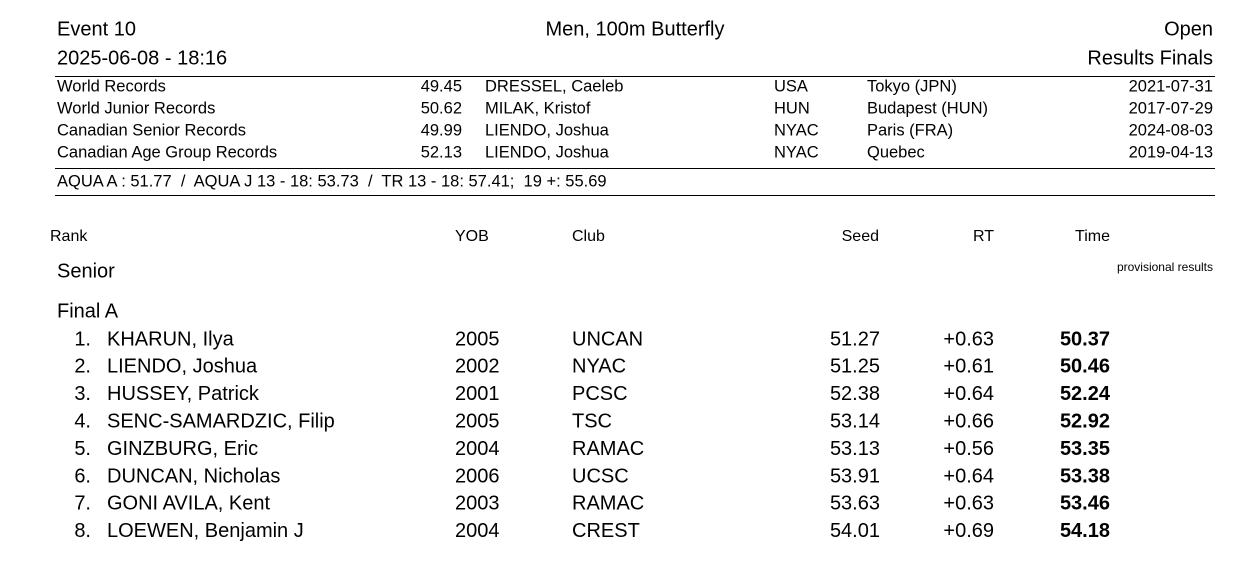 This screenshot has height=577, width=1259. What do you see at coordinates (912, 86) in the screenshot?
I see `record-location: Tokyo (JPN)` at bounding box center [912, 86].